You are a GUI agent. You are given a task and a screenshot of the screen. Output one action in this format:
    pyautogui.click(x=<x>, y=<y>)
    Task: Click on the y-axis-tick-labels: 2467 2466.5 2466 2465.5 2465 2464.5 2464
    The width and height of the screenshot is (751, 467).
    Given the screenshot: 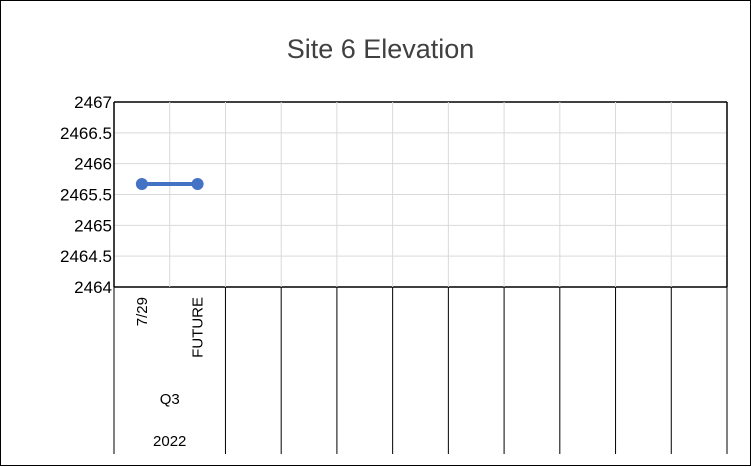 What is the action you would take?
    pyautogui.click(x=86, y=195)
    